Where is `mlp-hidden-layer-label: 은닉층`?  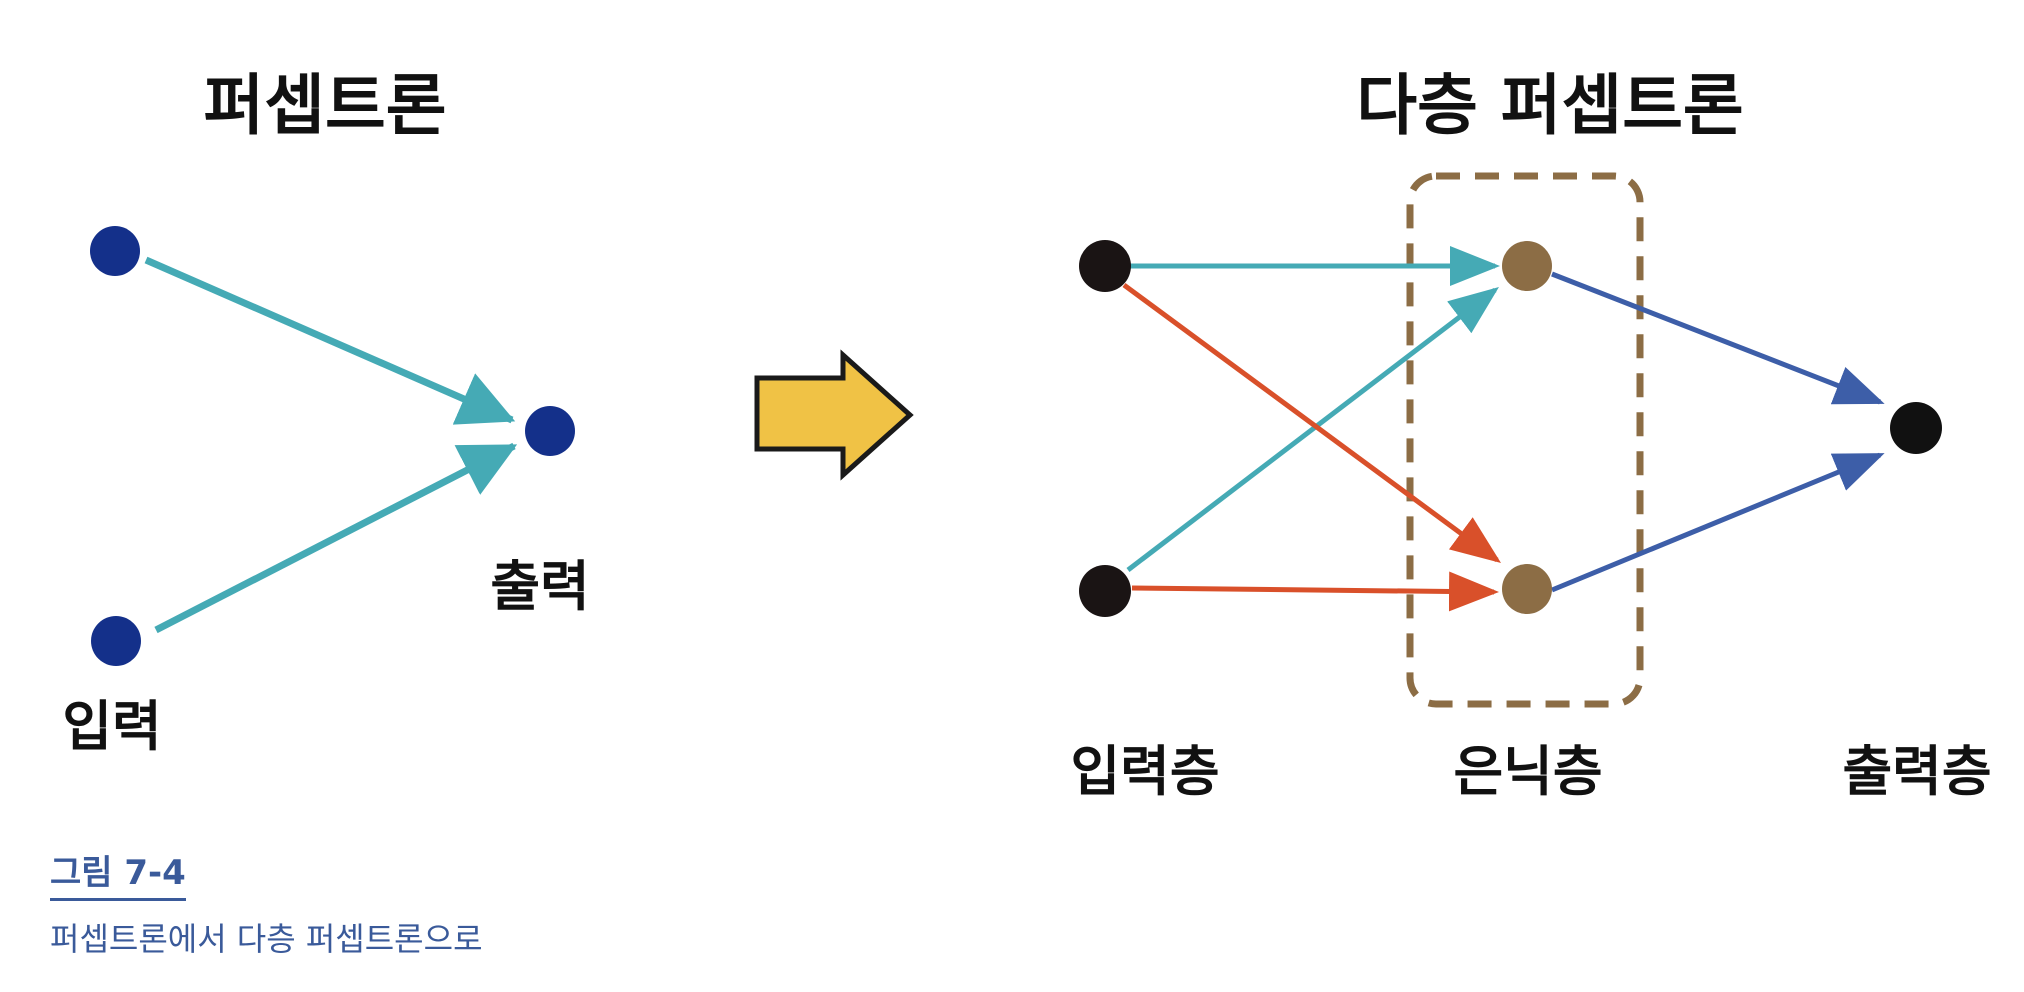
mlp-hidden-layer-label: 은닉층 is located at coordinates (1527, 771).